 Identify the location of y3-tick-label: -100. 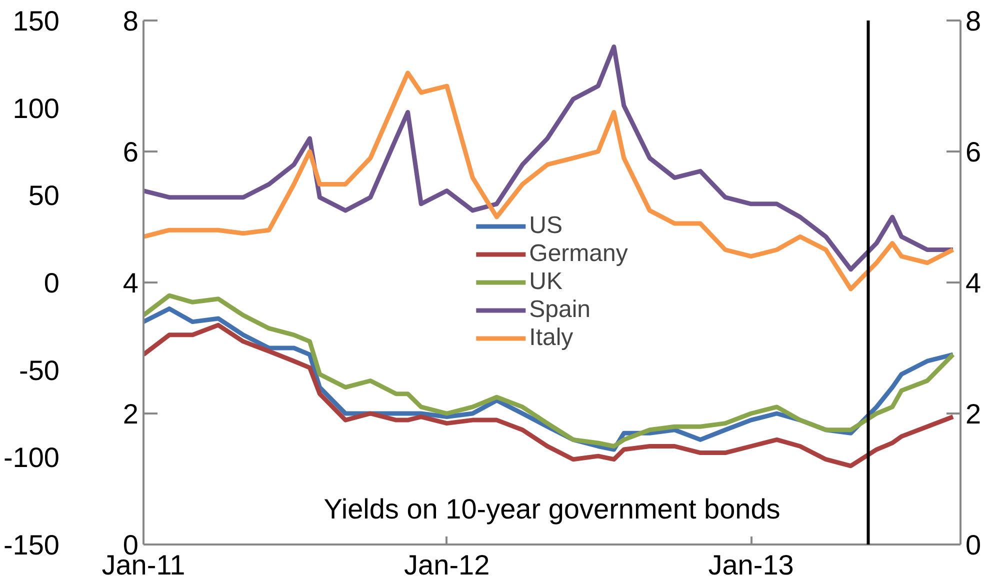
(31, 458).